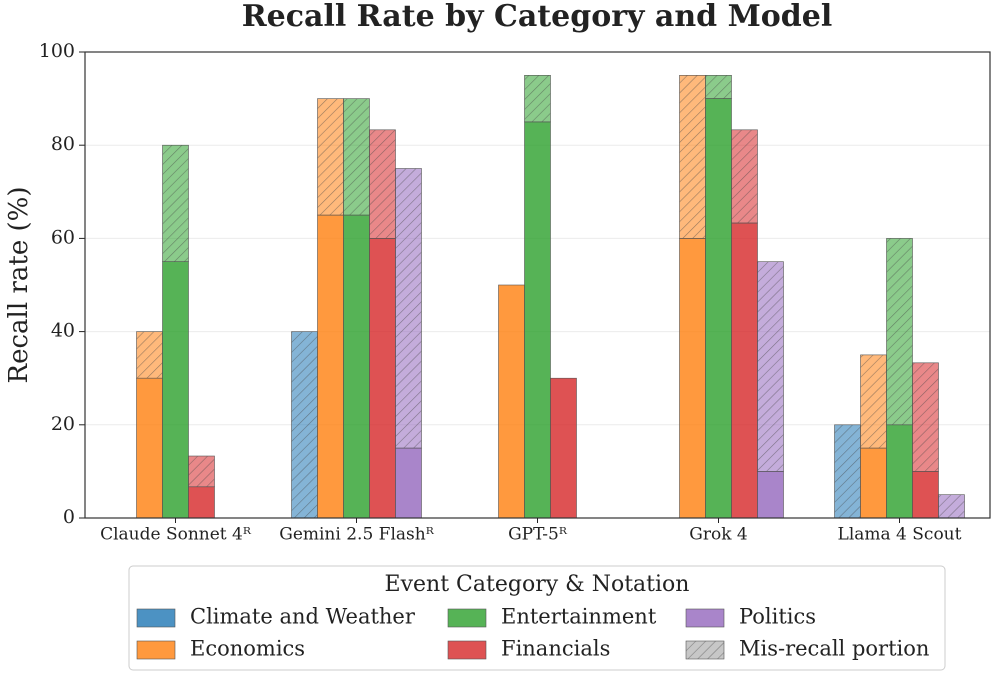 Image resolution: width=997 pixels, height=678 pixels. I want to click on y-tick-label: 0, so click(69, 517).